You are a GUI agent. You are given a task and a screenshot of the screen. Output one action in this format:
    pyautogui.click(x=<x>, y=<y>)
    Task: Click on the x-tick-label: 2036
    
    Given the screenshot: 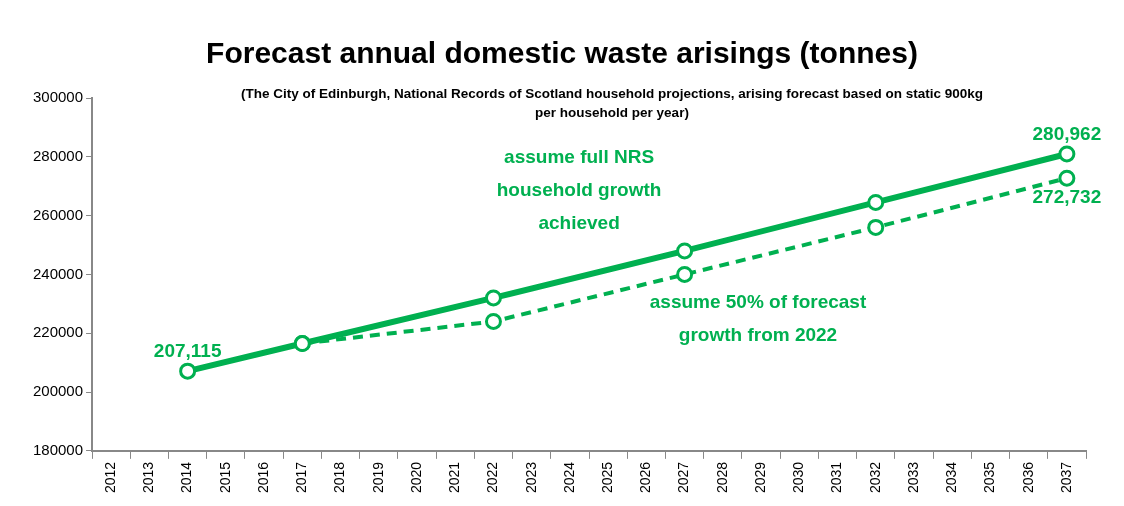 What is the action you would take?
    pyautogui.click(x=1027, y=477)
    